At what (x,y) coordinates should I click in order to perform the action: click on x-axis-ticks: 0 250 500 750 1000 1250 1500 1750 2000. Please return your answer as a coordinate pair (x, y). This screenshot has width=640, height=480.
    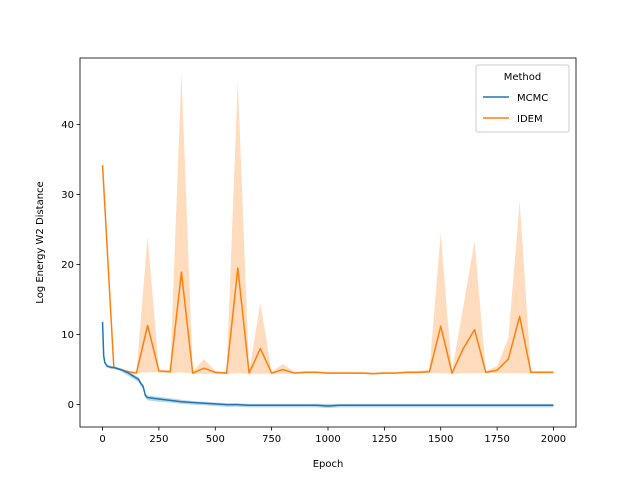
    Looking at the image, I should click on (332, 436).